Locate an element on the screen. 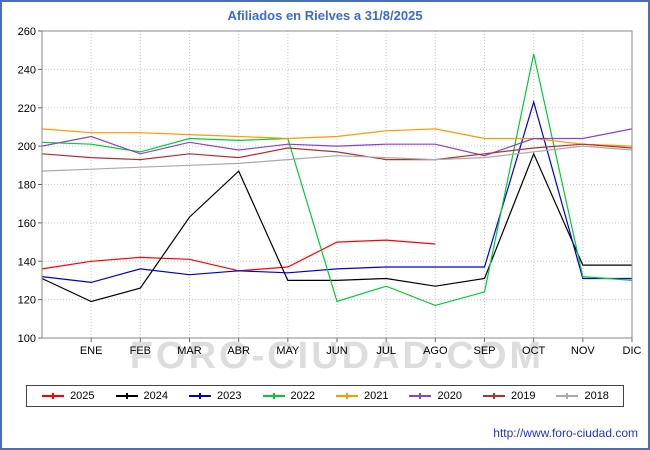 Image resolution: width=650 pixels, height=450 pixels. legend-label-2021: 2021 is located at coordinates (376, 396).